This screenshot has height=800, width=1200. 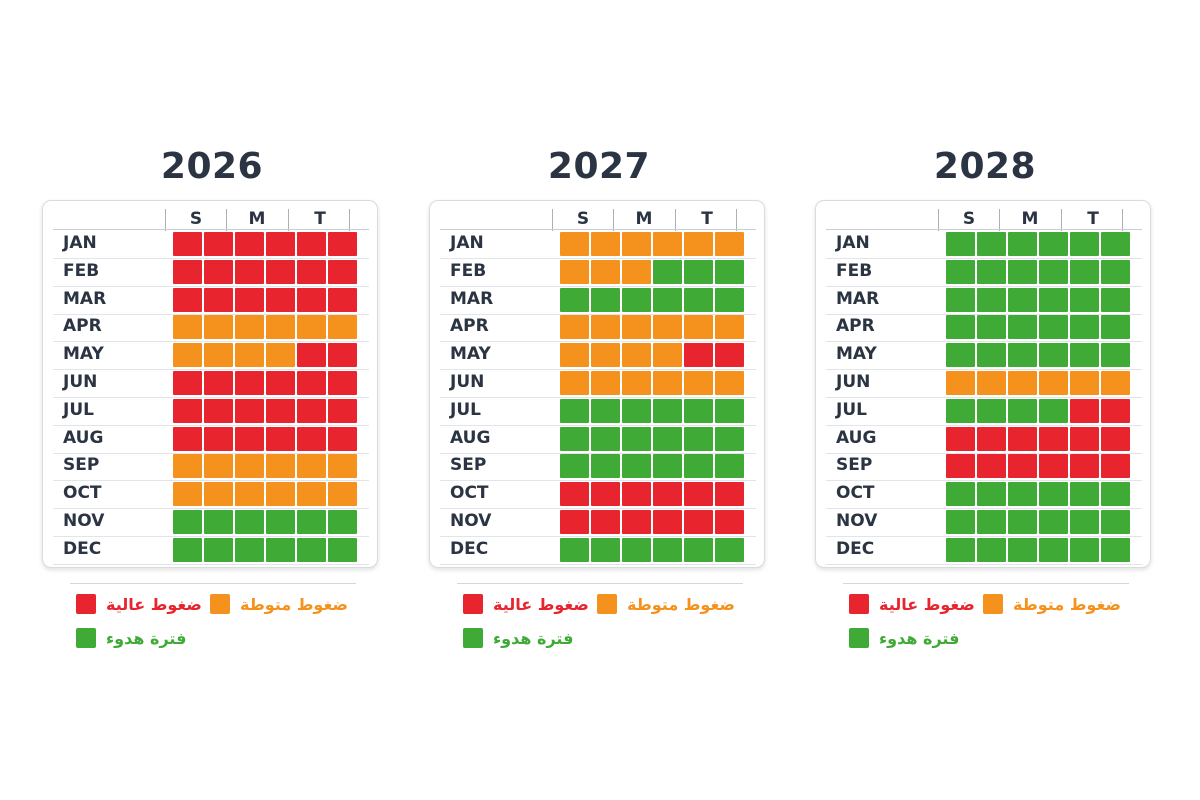 I want to click on month-label: OCT, so click(x=855, y=493).